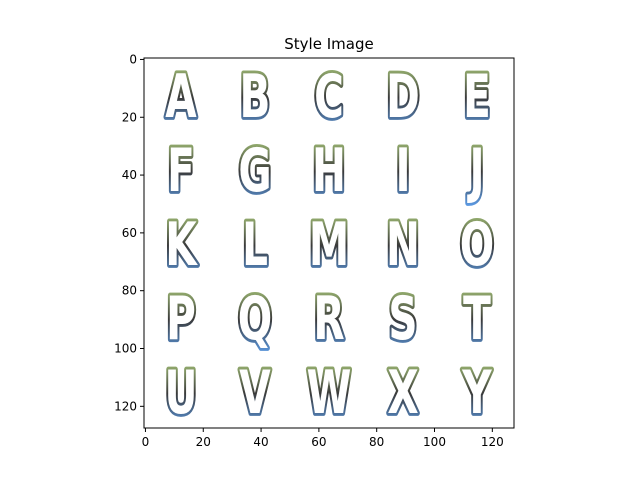 The height and width of the screenshot is (480, 640). Describe the element at coordinates (255, 97) in the screenshot. I see `glyph-b: B` at that location.